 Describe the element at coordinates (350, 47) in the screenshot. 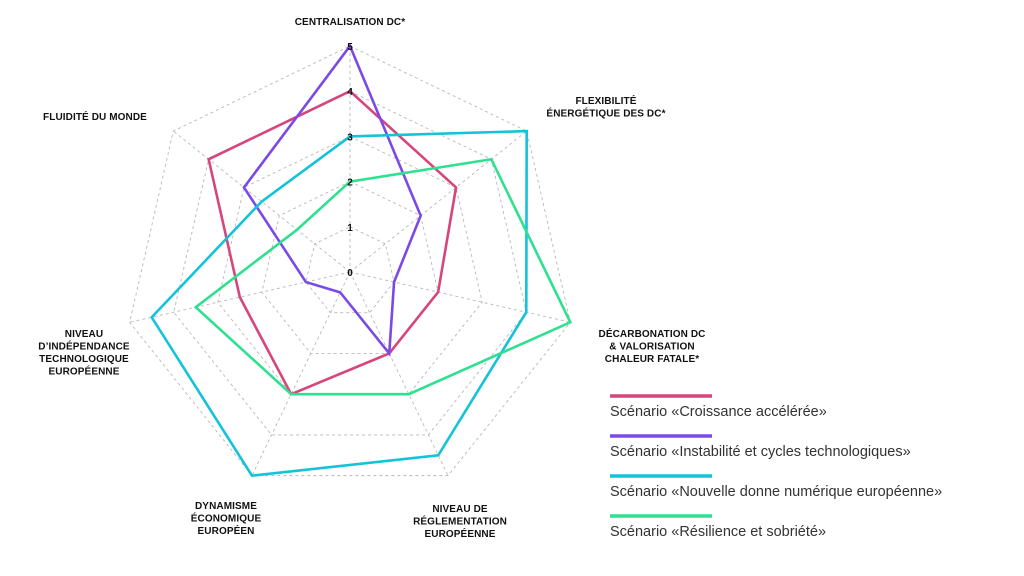

I see `tick-label-5: 5` at that location.